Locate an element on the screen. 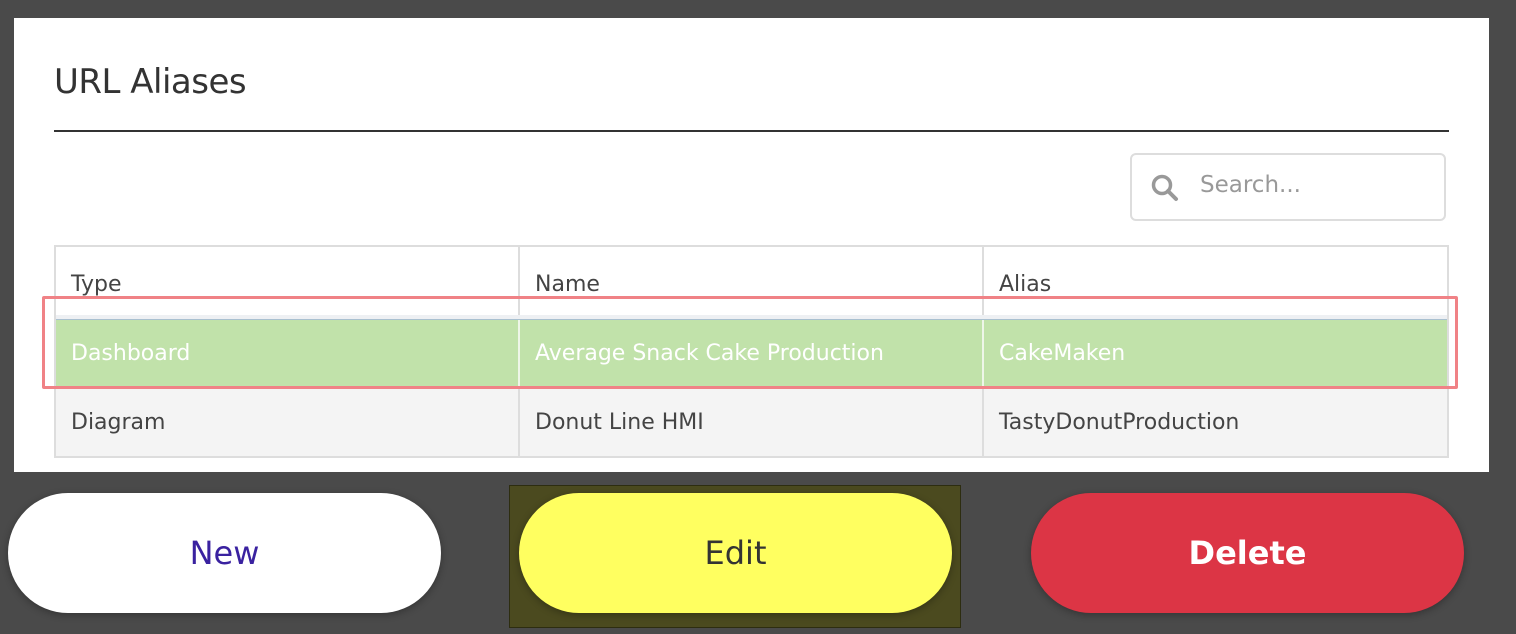 Image resolution: width=1516 pixels, height=634 pixels. search-box is located at coordinates (1288, 187).